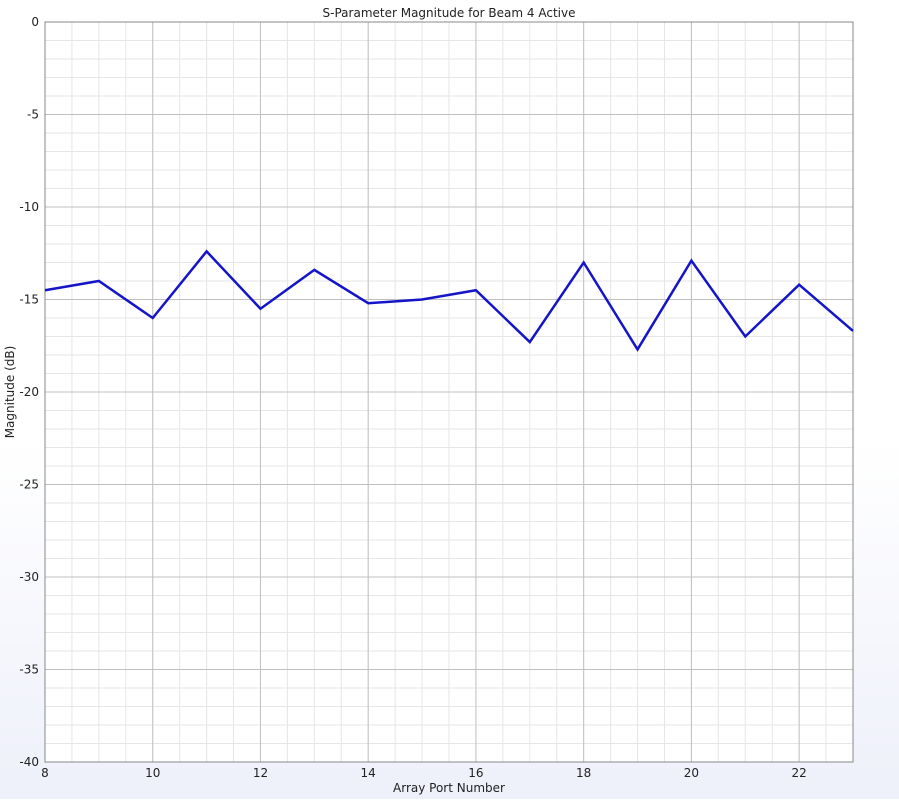  Describe the element at coordinates (368, 773) in the screenshot. I see `x-tick-label: 14` at that location.